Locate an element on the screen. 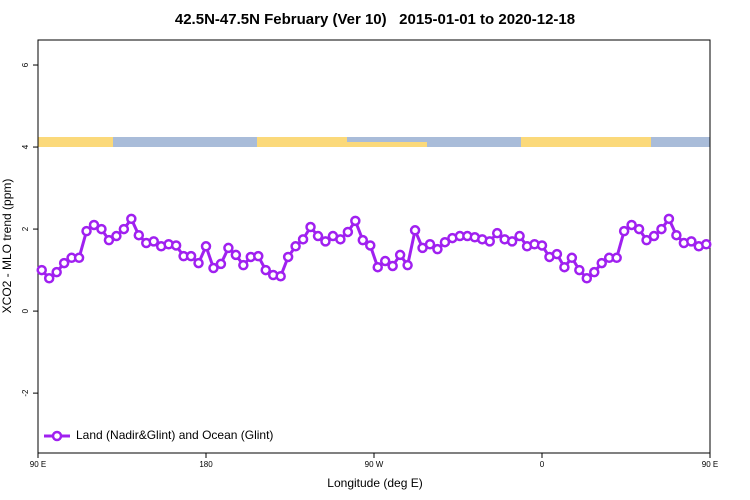  y-tick-label: 4 is located at coordinates (25, 146).